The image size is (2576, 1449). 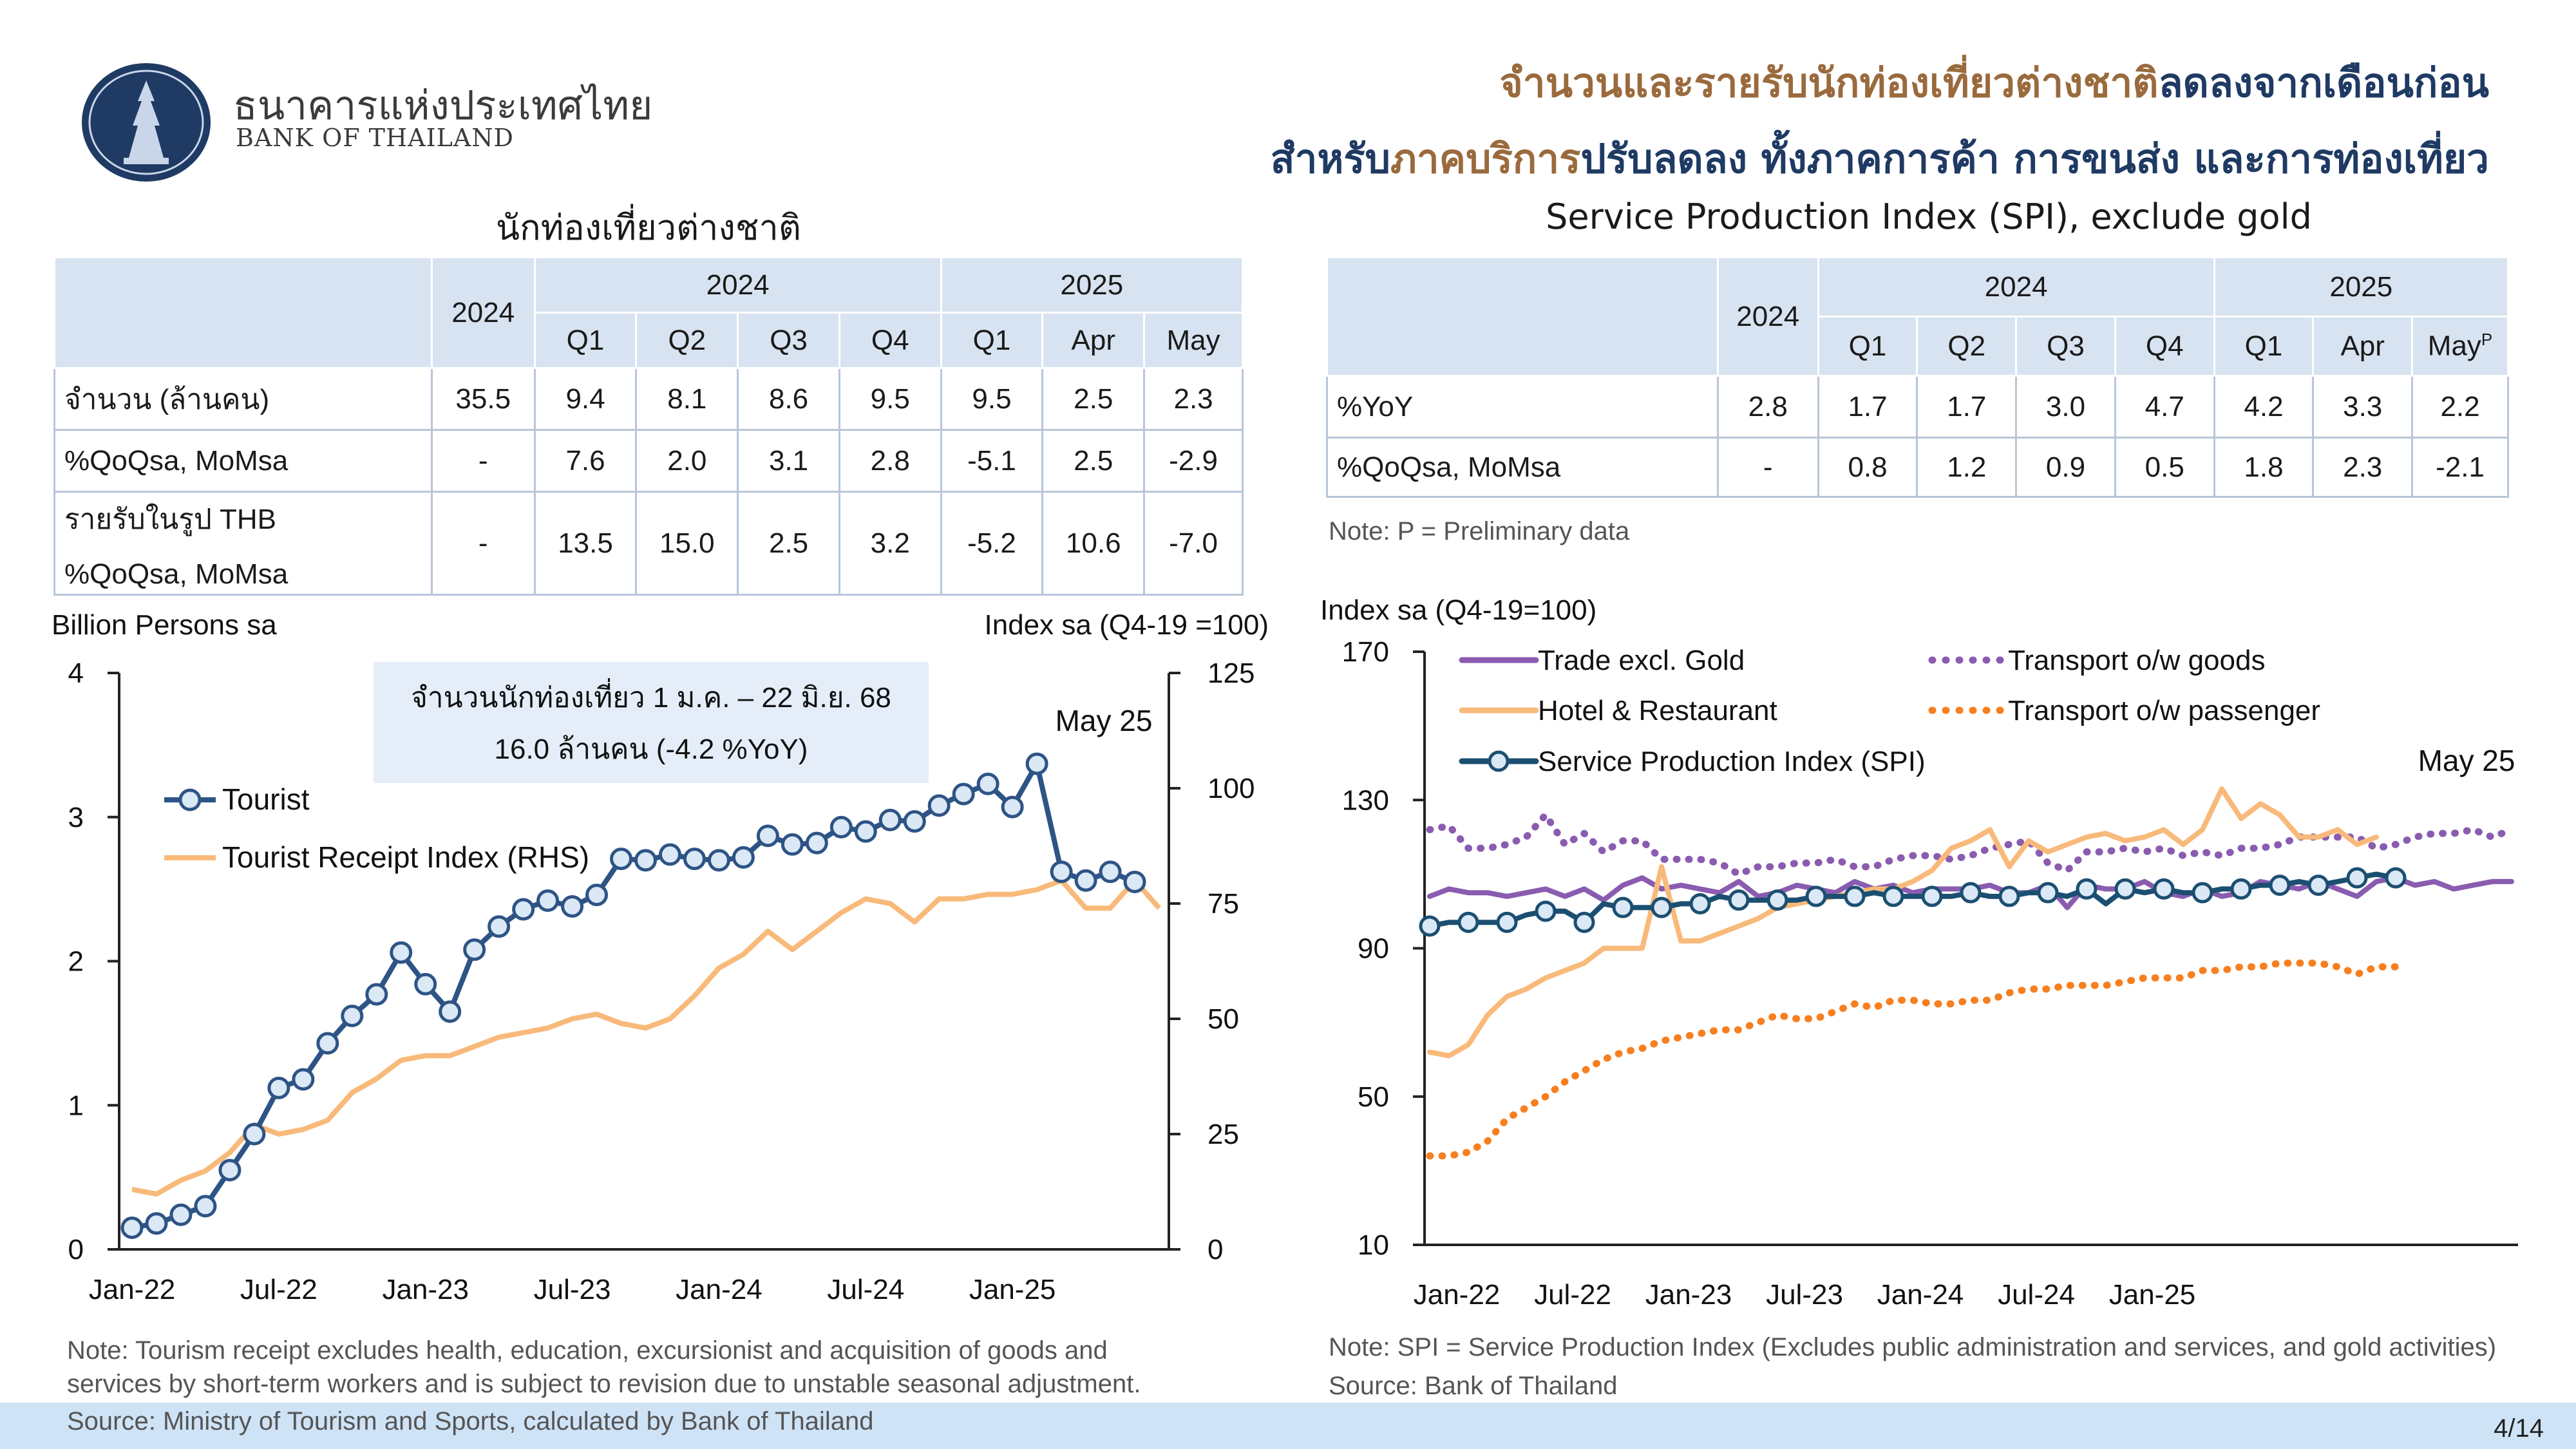 What do you see at coordinates (243, 312) in the screenshot?
I see `tourist-table-corner` at bounding box center [243, 312].